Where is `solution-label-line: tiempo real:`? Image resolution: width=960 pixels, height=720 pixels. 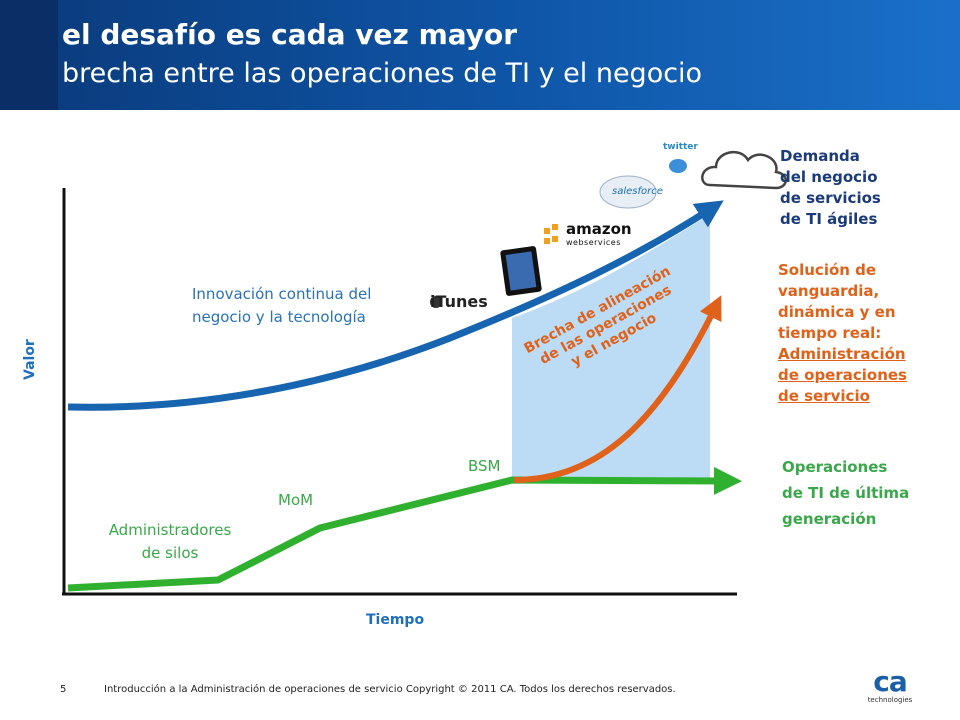 solution-label-line: tiempo real: is located at coordinates (830, 333).